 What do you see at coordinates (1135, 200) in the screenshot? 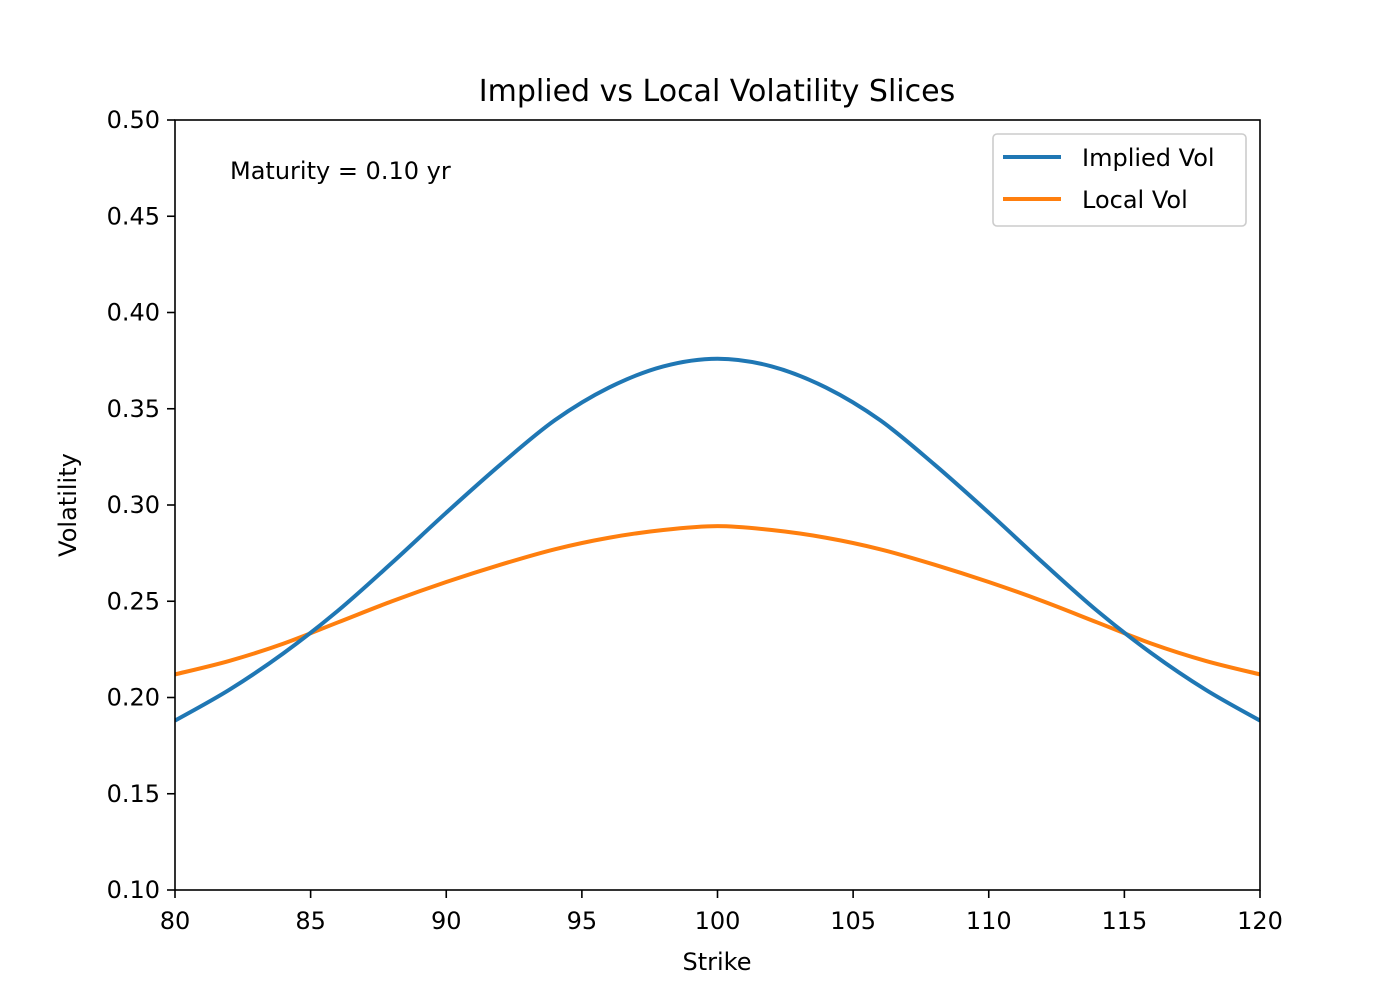
I see `legend-label-local-vol: Local Vol` at bounding box center [1135, 200].